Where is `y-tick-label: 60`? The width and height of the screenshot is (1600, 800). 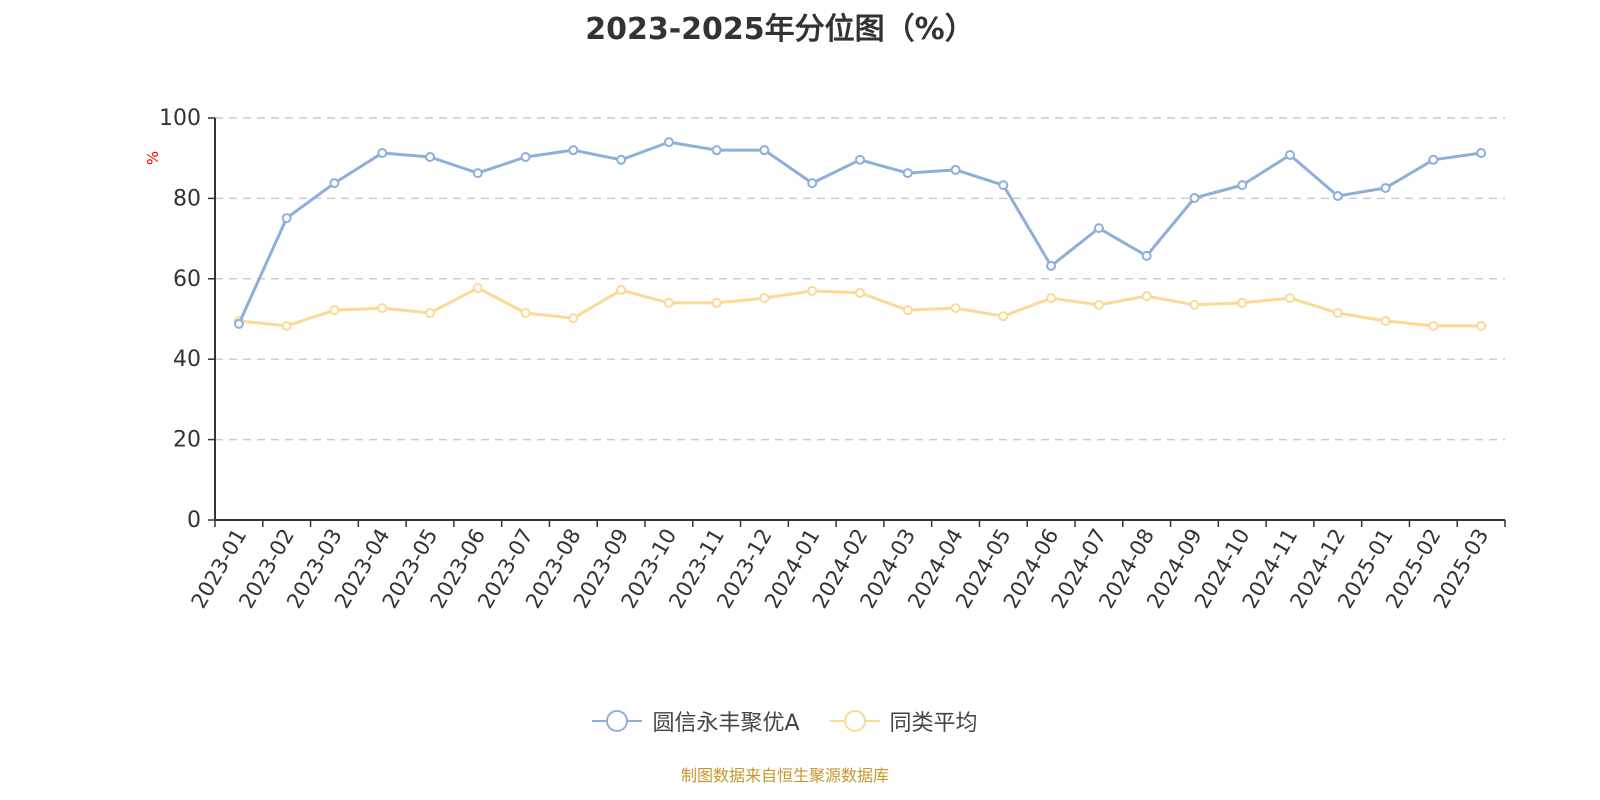
y-tick-label: 60 is located at coordinates (187, 279).